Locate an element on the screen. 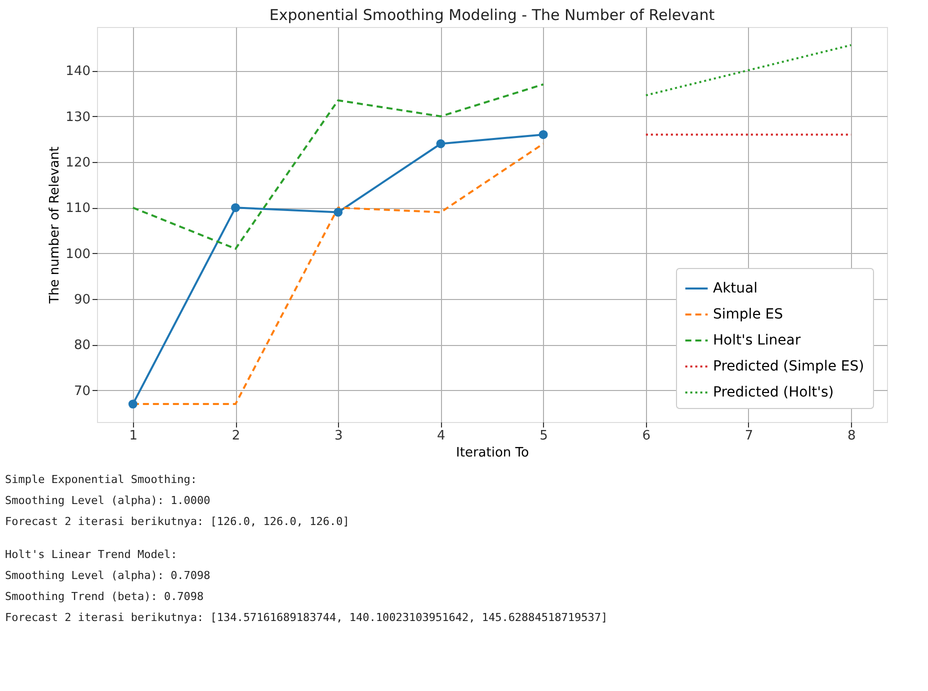 Image resolution: width=928 pixels, height=691 pixels. y-tick-label: 120 is located at coordinates (78, 163).